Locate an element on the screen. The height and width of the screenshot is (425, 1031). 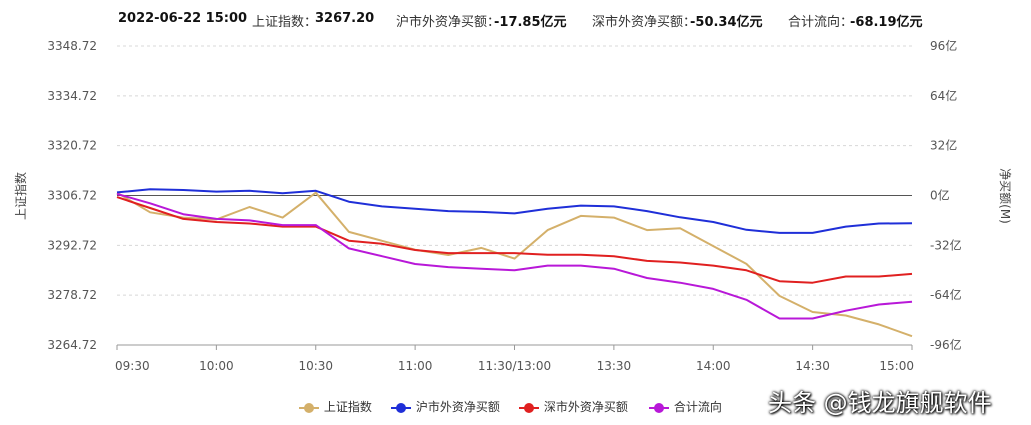
y-right-tick-label: -96亿 is located at coordinates (946, 344).